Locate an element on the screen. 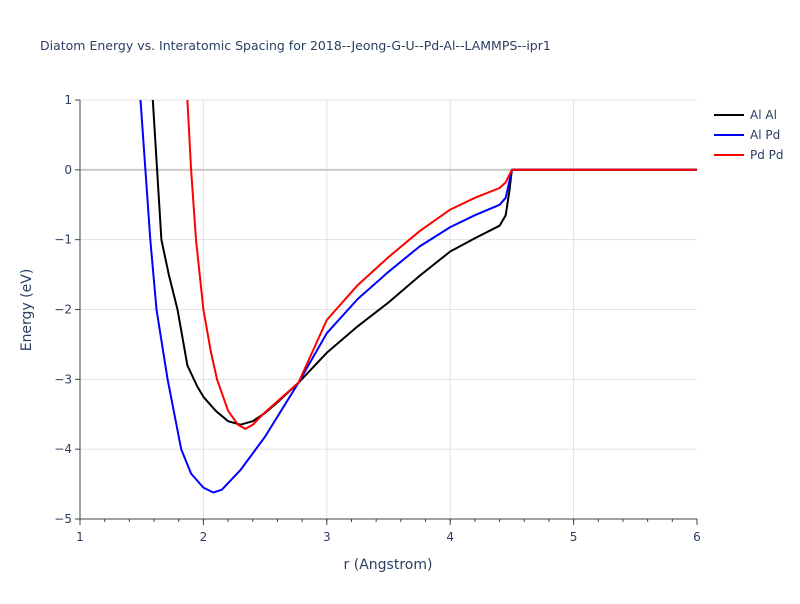 The height and width of the screenshot is (604, 800). y-tick-label: −3 is located at coordinates (63, 379).